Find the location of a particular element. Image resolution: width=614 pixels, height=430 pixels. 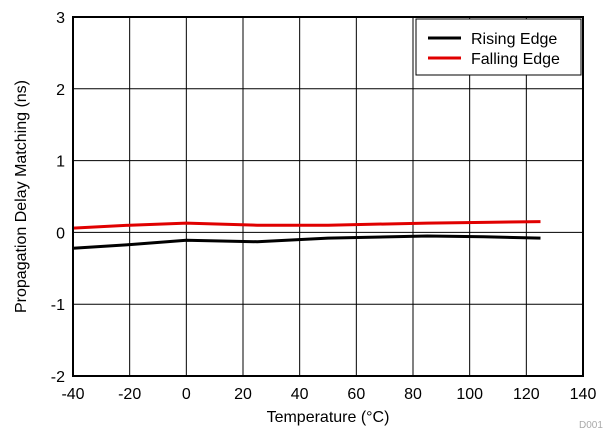

x-tick-label: 80 is located at coordinates (413, 394).